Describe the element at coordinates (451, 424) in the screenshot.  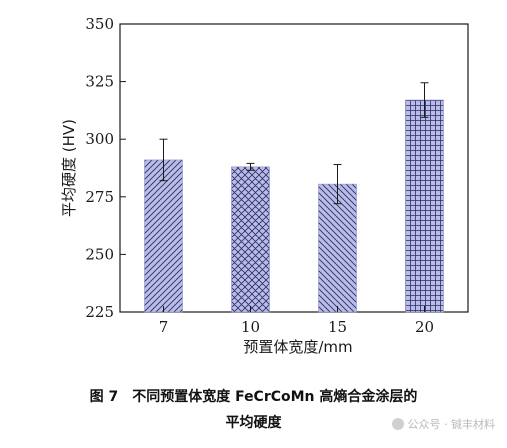
I see `watermark-text: 公众号 · 铖丰材料` at that location.